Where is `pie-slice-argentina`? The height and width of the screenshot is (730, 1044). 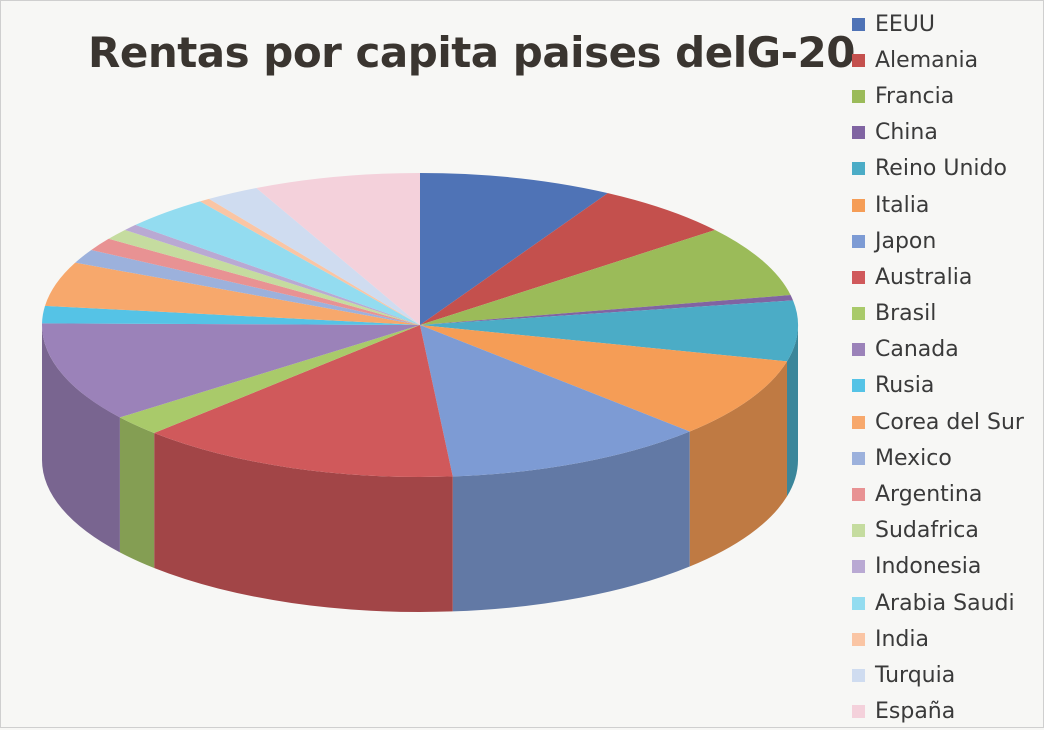 pie-slice-argentina is located at coordinates (255, 281).